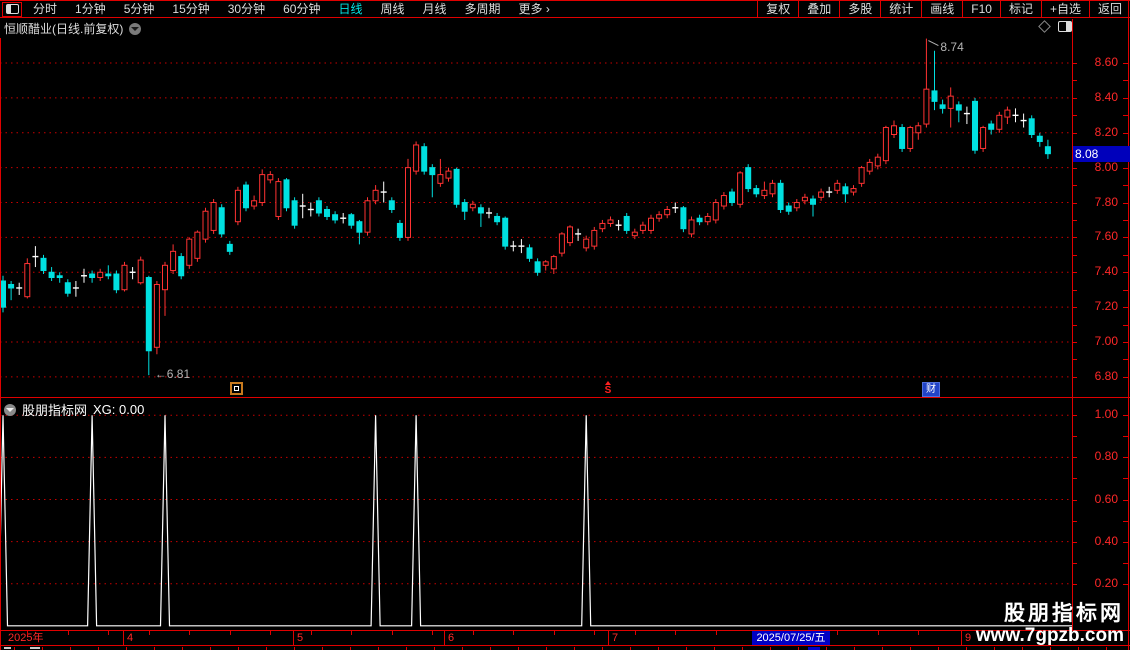  Describe the element at coordinates (900, 9) in the screenshot. I see `tools-menu-item-3: 统计` at that location.